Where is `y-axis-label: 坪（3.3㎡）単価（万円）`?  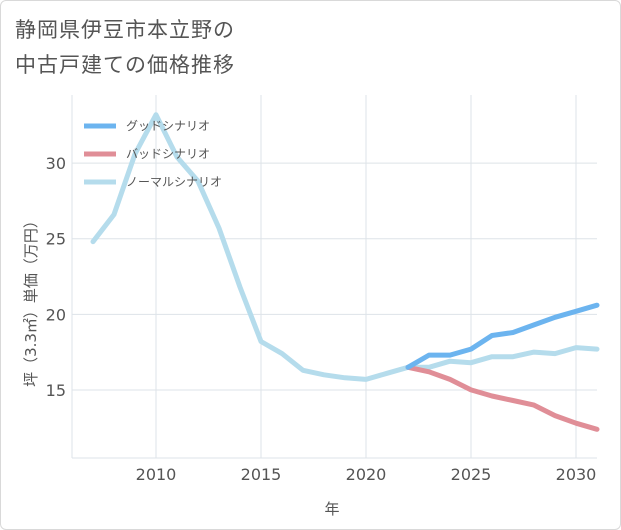 y-axis-label: 坪（3.3㎡）単価（万円） is located at coordinates (31, 300).